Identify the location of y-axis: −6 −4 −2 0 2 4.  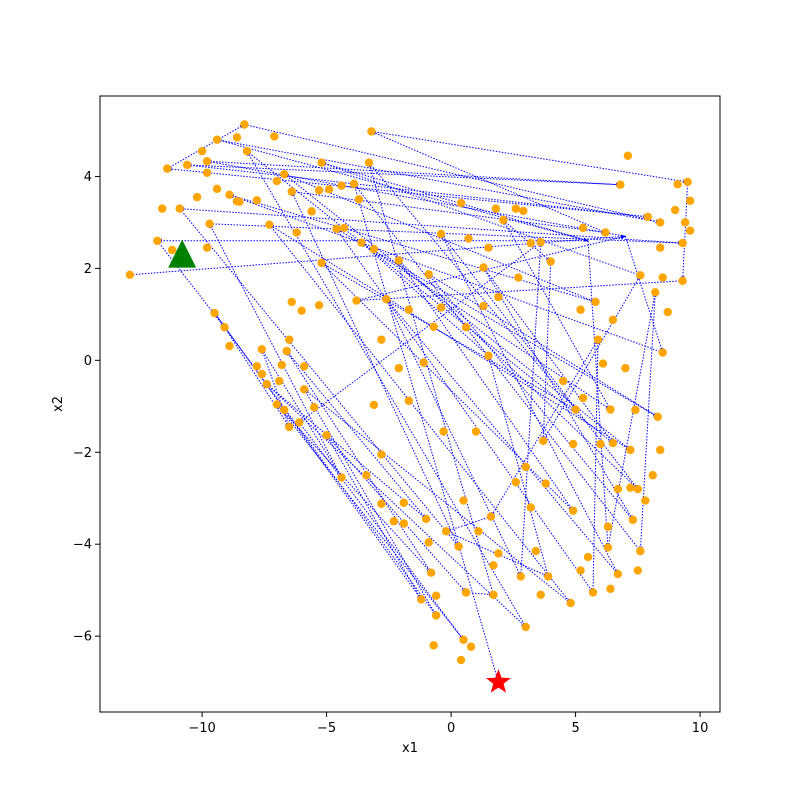
(86, 407).